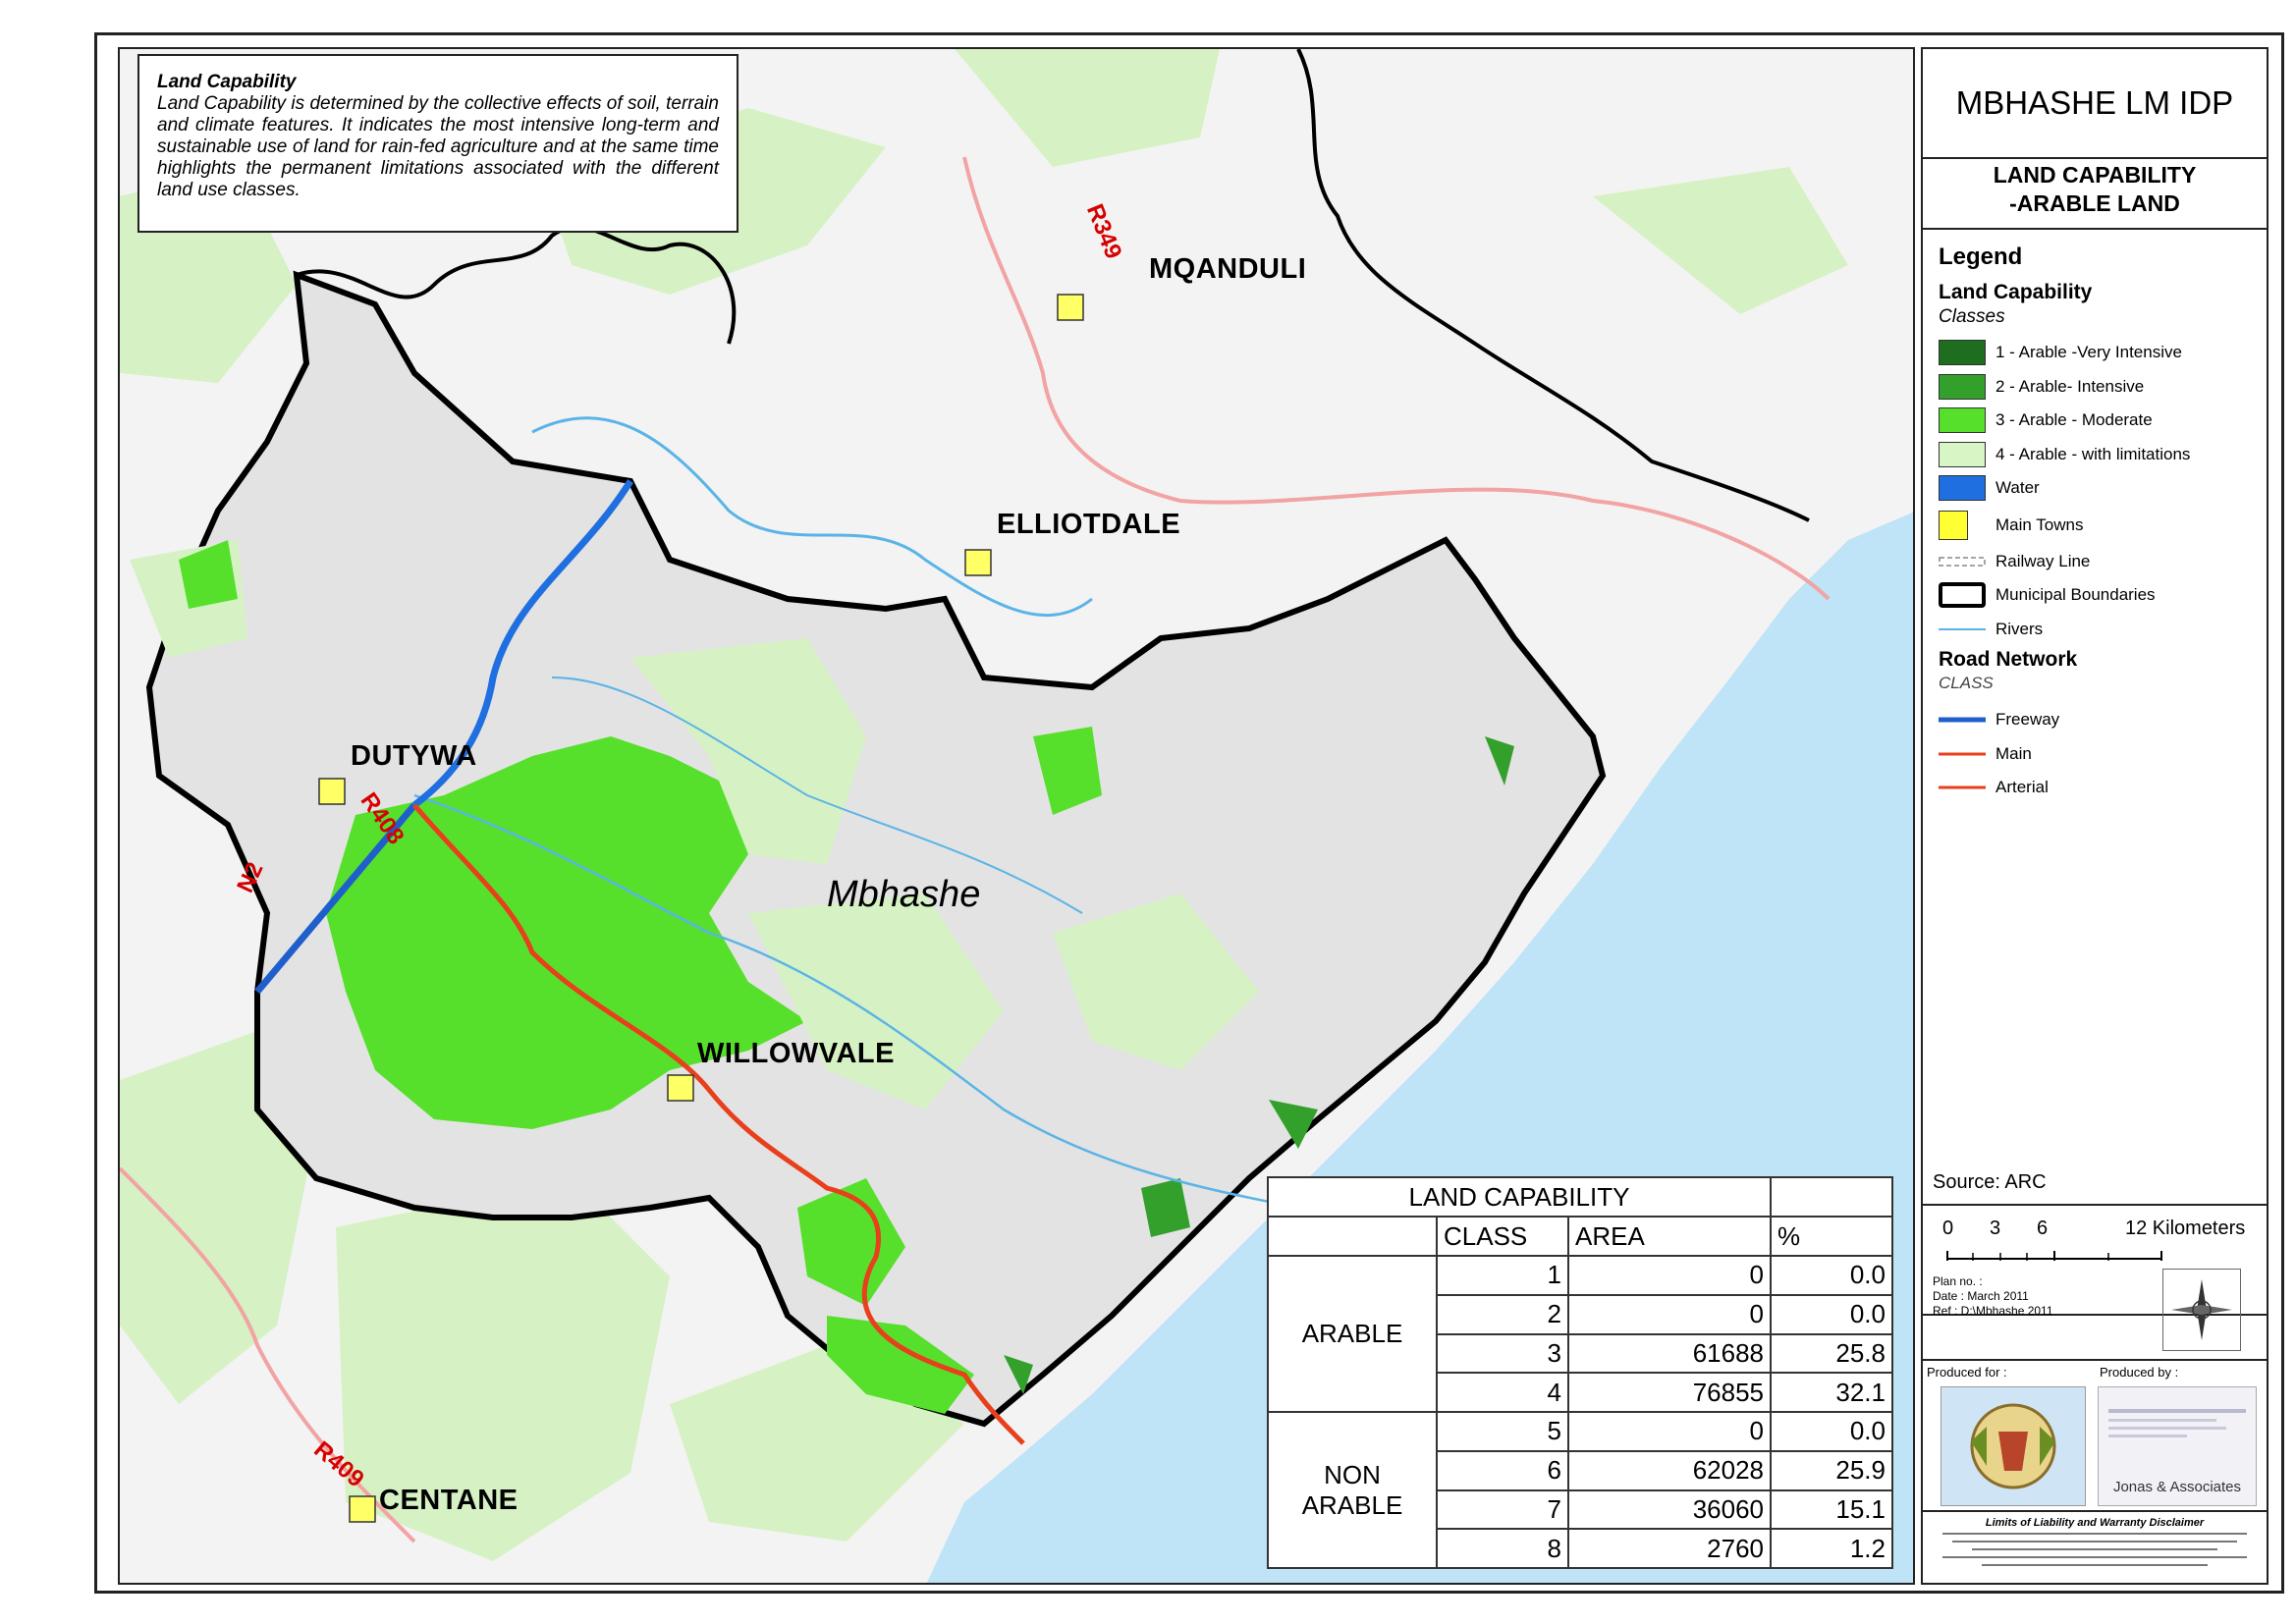 The width and height of the screenshot is (2296, 1624). I want to click on legend-item: Railway Line, so click(2101, 562).